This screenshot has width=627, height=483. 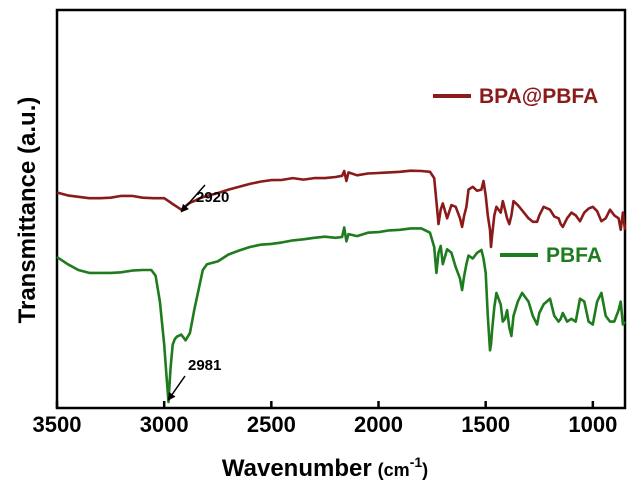 What do you see at coordinates (57, 424) in the screenshot?
I see `x-tick-label-3500: 3500` at bounding box center [57, 424].